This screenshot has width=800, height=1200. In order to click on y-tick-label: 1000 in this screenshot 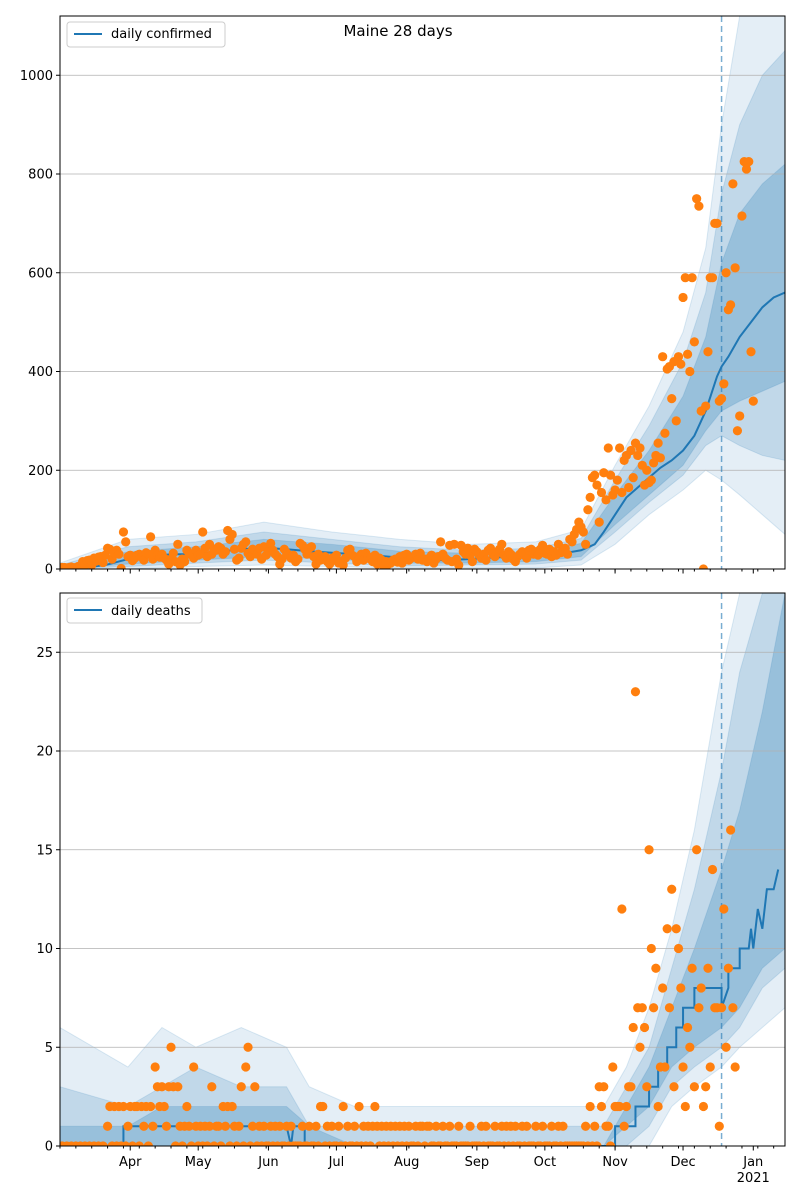, I will do `click(36, 76)`.